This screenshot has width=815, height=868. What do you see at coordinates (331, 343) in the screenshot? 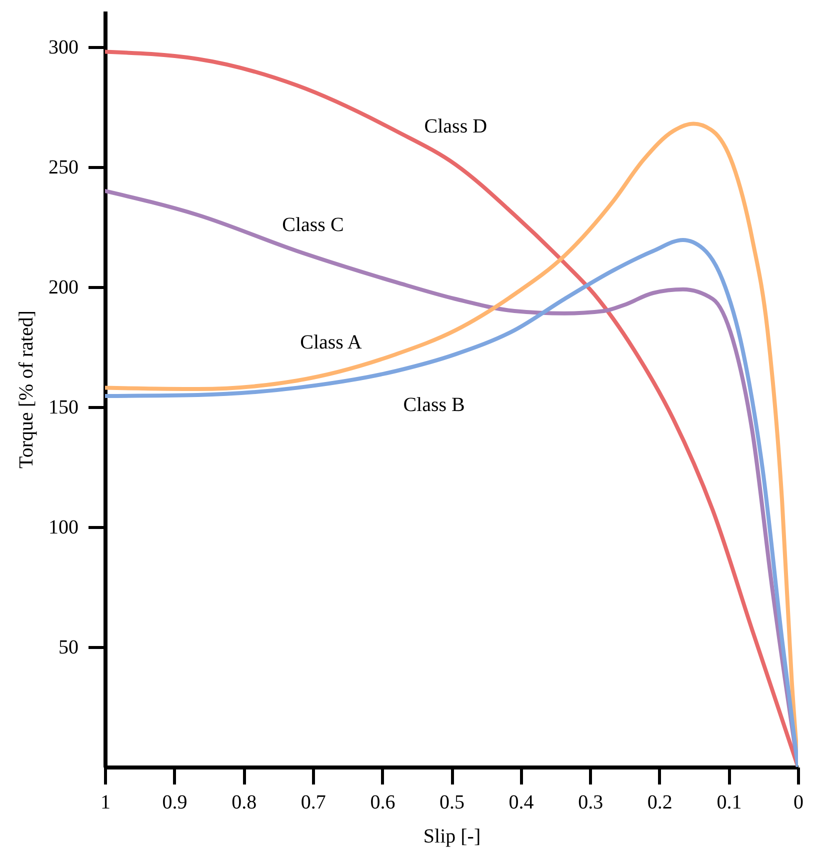
I see `series-label: Class A` at bounding box center [331, 343].